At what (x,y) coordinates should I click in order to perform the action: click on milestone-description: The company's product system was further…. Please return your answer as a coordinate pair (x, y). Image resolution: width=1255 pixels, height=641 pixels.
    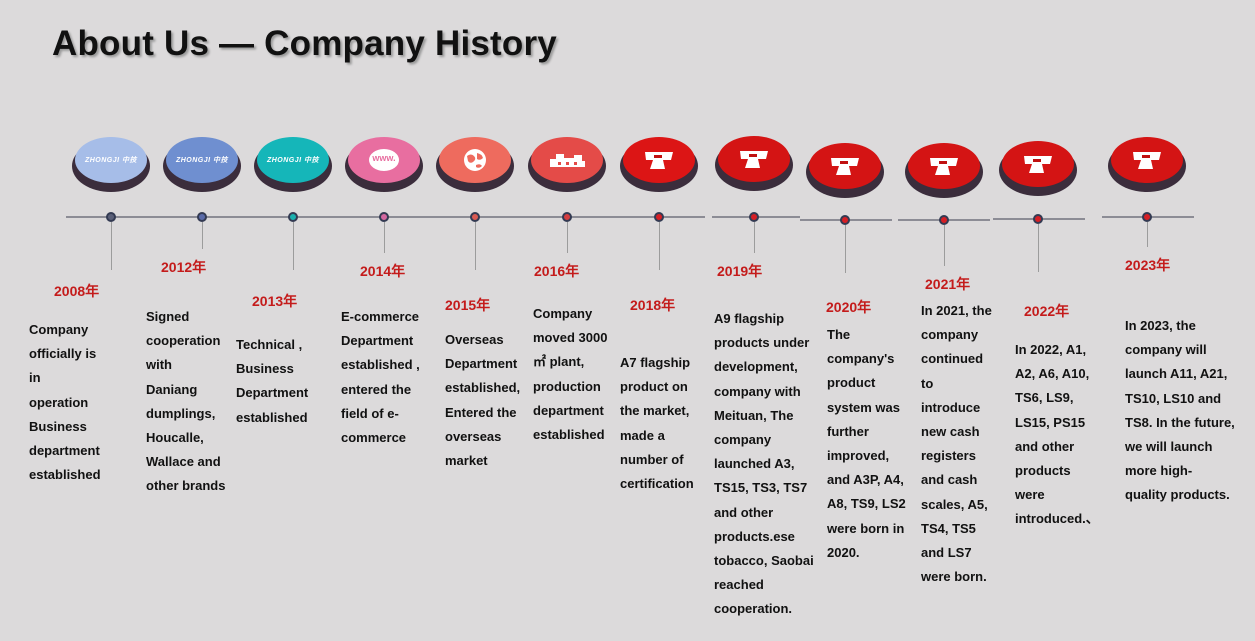
    Looking at the image, I should click on (866, 443).